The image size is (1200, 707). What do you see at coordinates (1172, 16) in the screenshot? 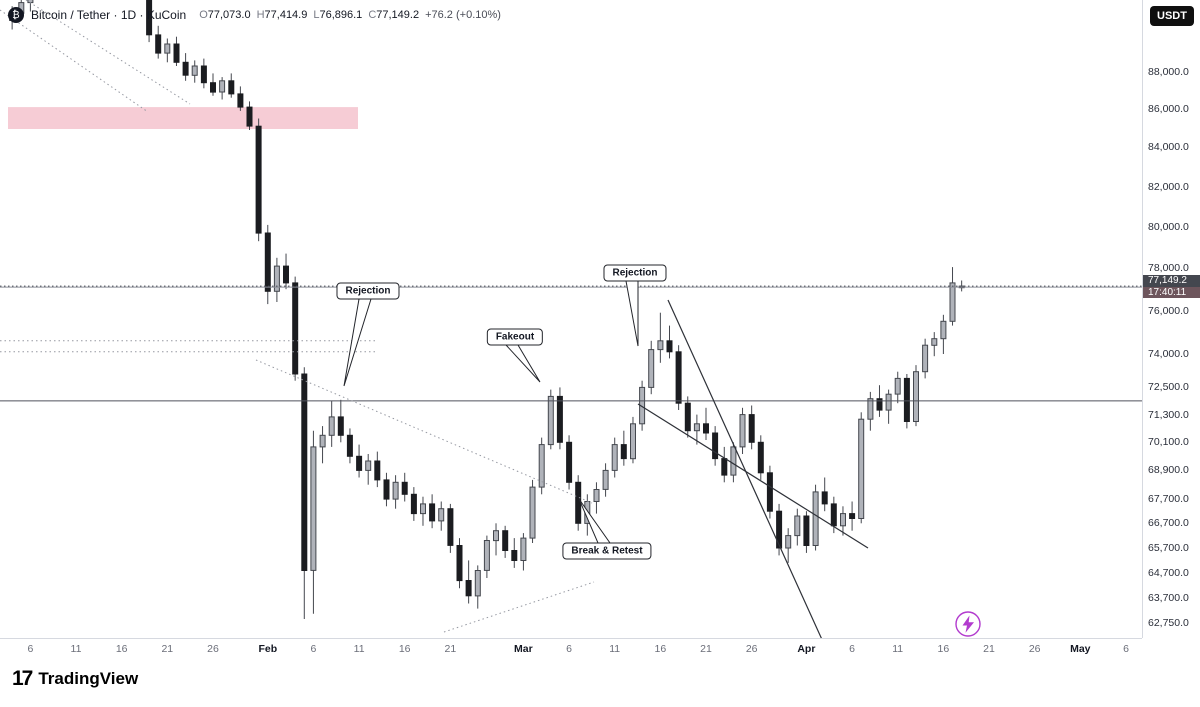
I see `currency-toggle-button: USDT` at bounding box center [1172, 16].